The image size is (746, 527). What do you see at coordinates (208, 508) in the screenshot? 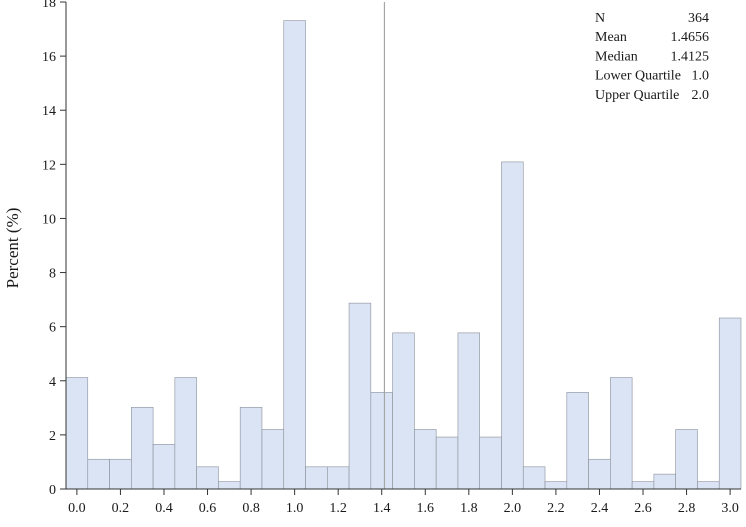
I see `x-tick-label: 0.6` at bounding box center [208, 508].